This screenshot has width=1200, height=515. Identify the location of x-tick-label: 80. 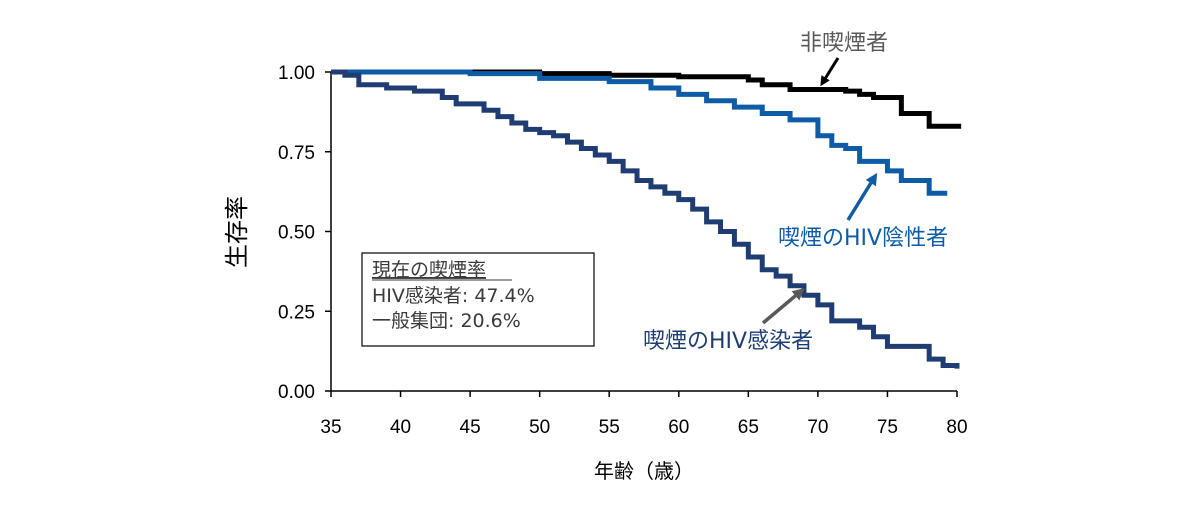
(956, 427).